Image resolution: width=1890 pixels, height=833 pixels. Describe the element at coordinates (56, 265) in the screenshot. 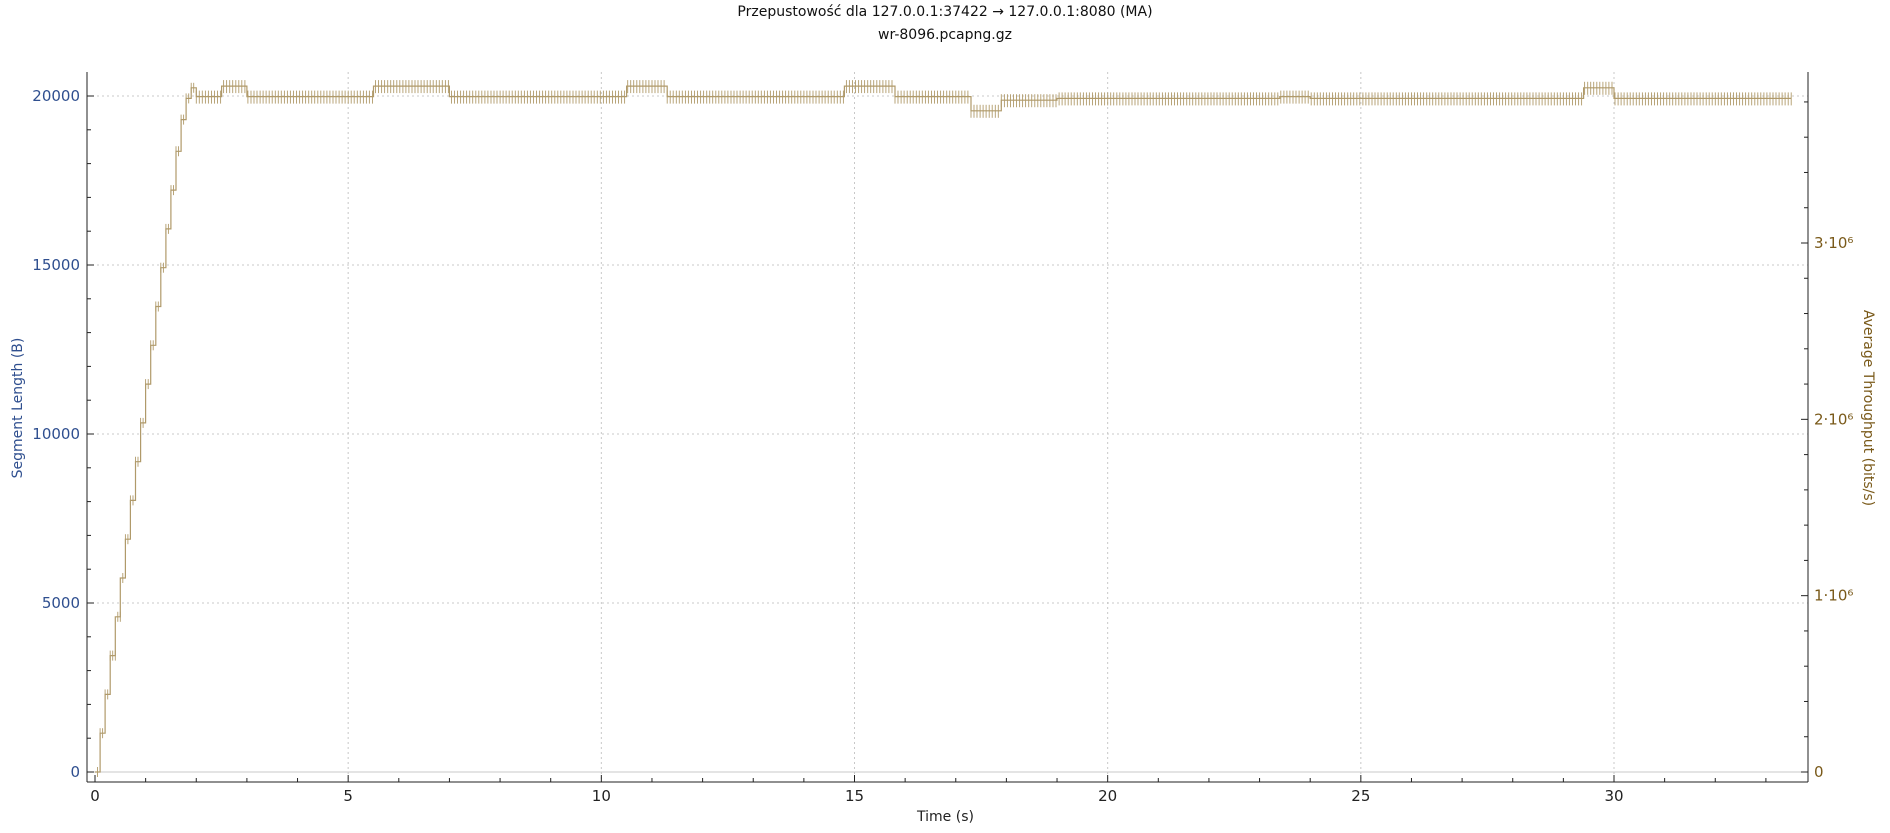

I see `y-left-tick-label: 15000` at that location.